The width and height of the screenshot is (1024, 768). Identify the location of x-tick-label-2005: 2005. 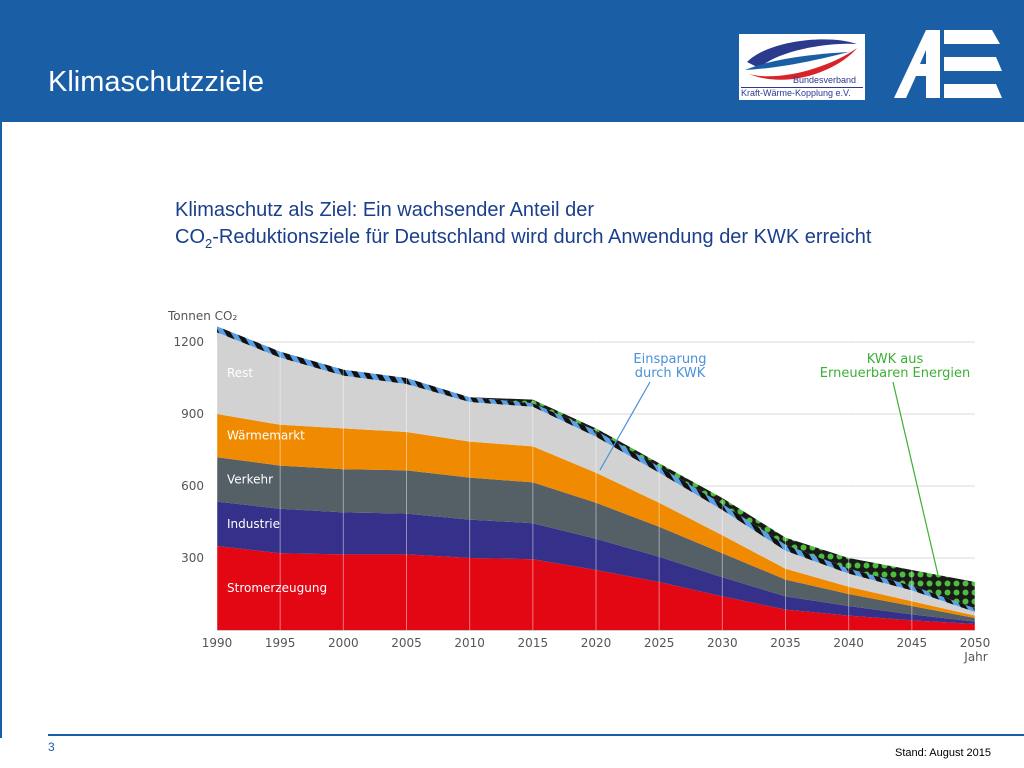
(406, 643).